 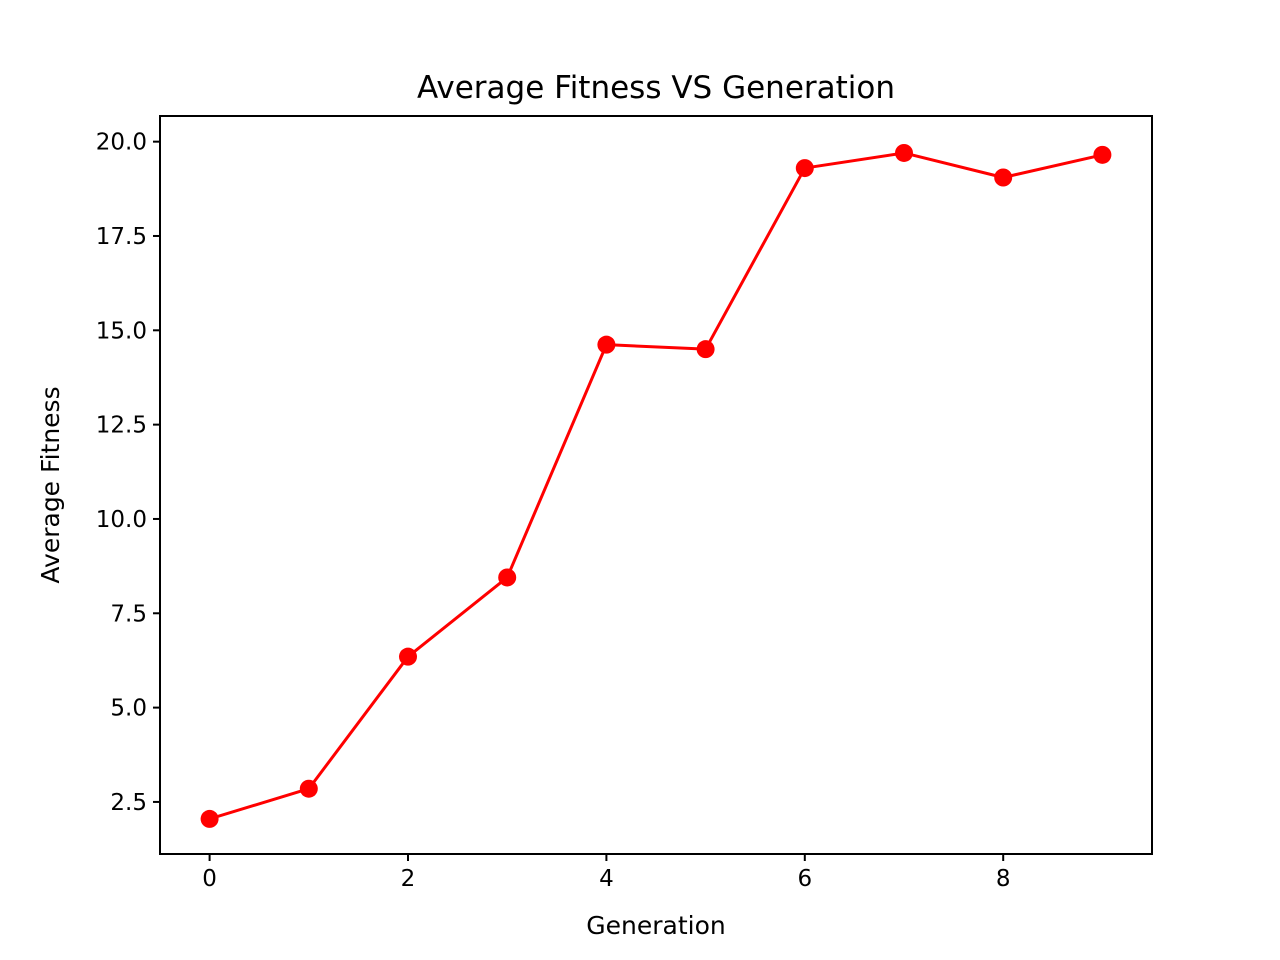 What do you see at coordinates (121, 237) in the screenshot?
I see `y-tick-label: 17.5` at bounding box center [121, 237].